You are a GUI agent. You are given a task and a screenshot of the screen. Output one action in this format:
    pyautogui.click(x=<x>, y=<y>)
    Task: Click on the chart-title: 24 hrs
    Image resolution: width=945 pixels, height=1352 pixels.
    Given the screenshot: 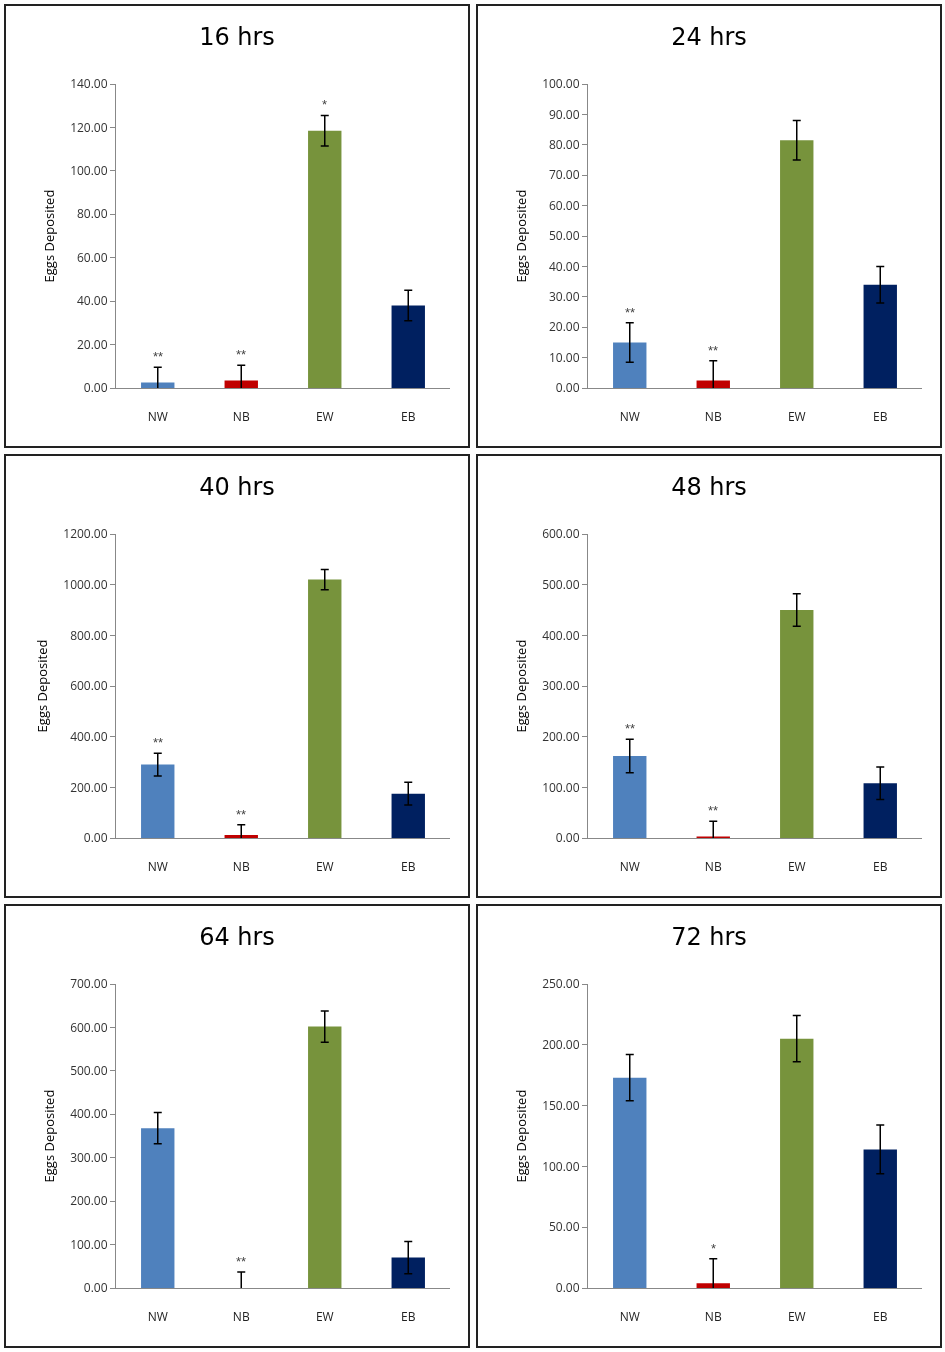 What is the action you would take?
    pyautogui.click(x=709, y=36)
    